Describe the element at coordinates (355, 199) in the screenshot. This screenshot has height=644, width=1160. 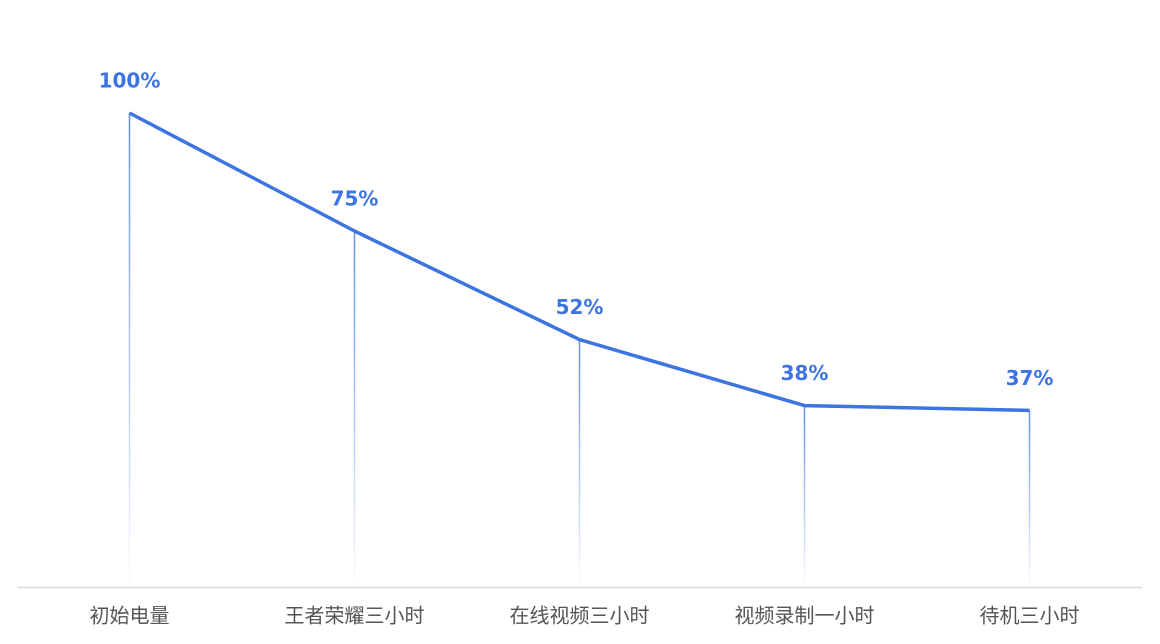
I see `value-label: 75%` at that location.